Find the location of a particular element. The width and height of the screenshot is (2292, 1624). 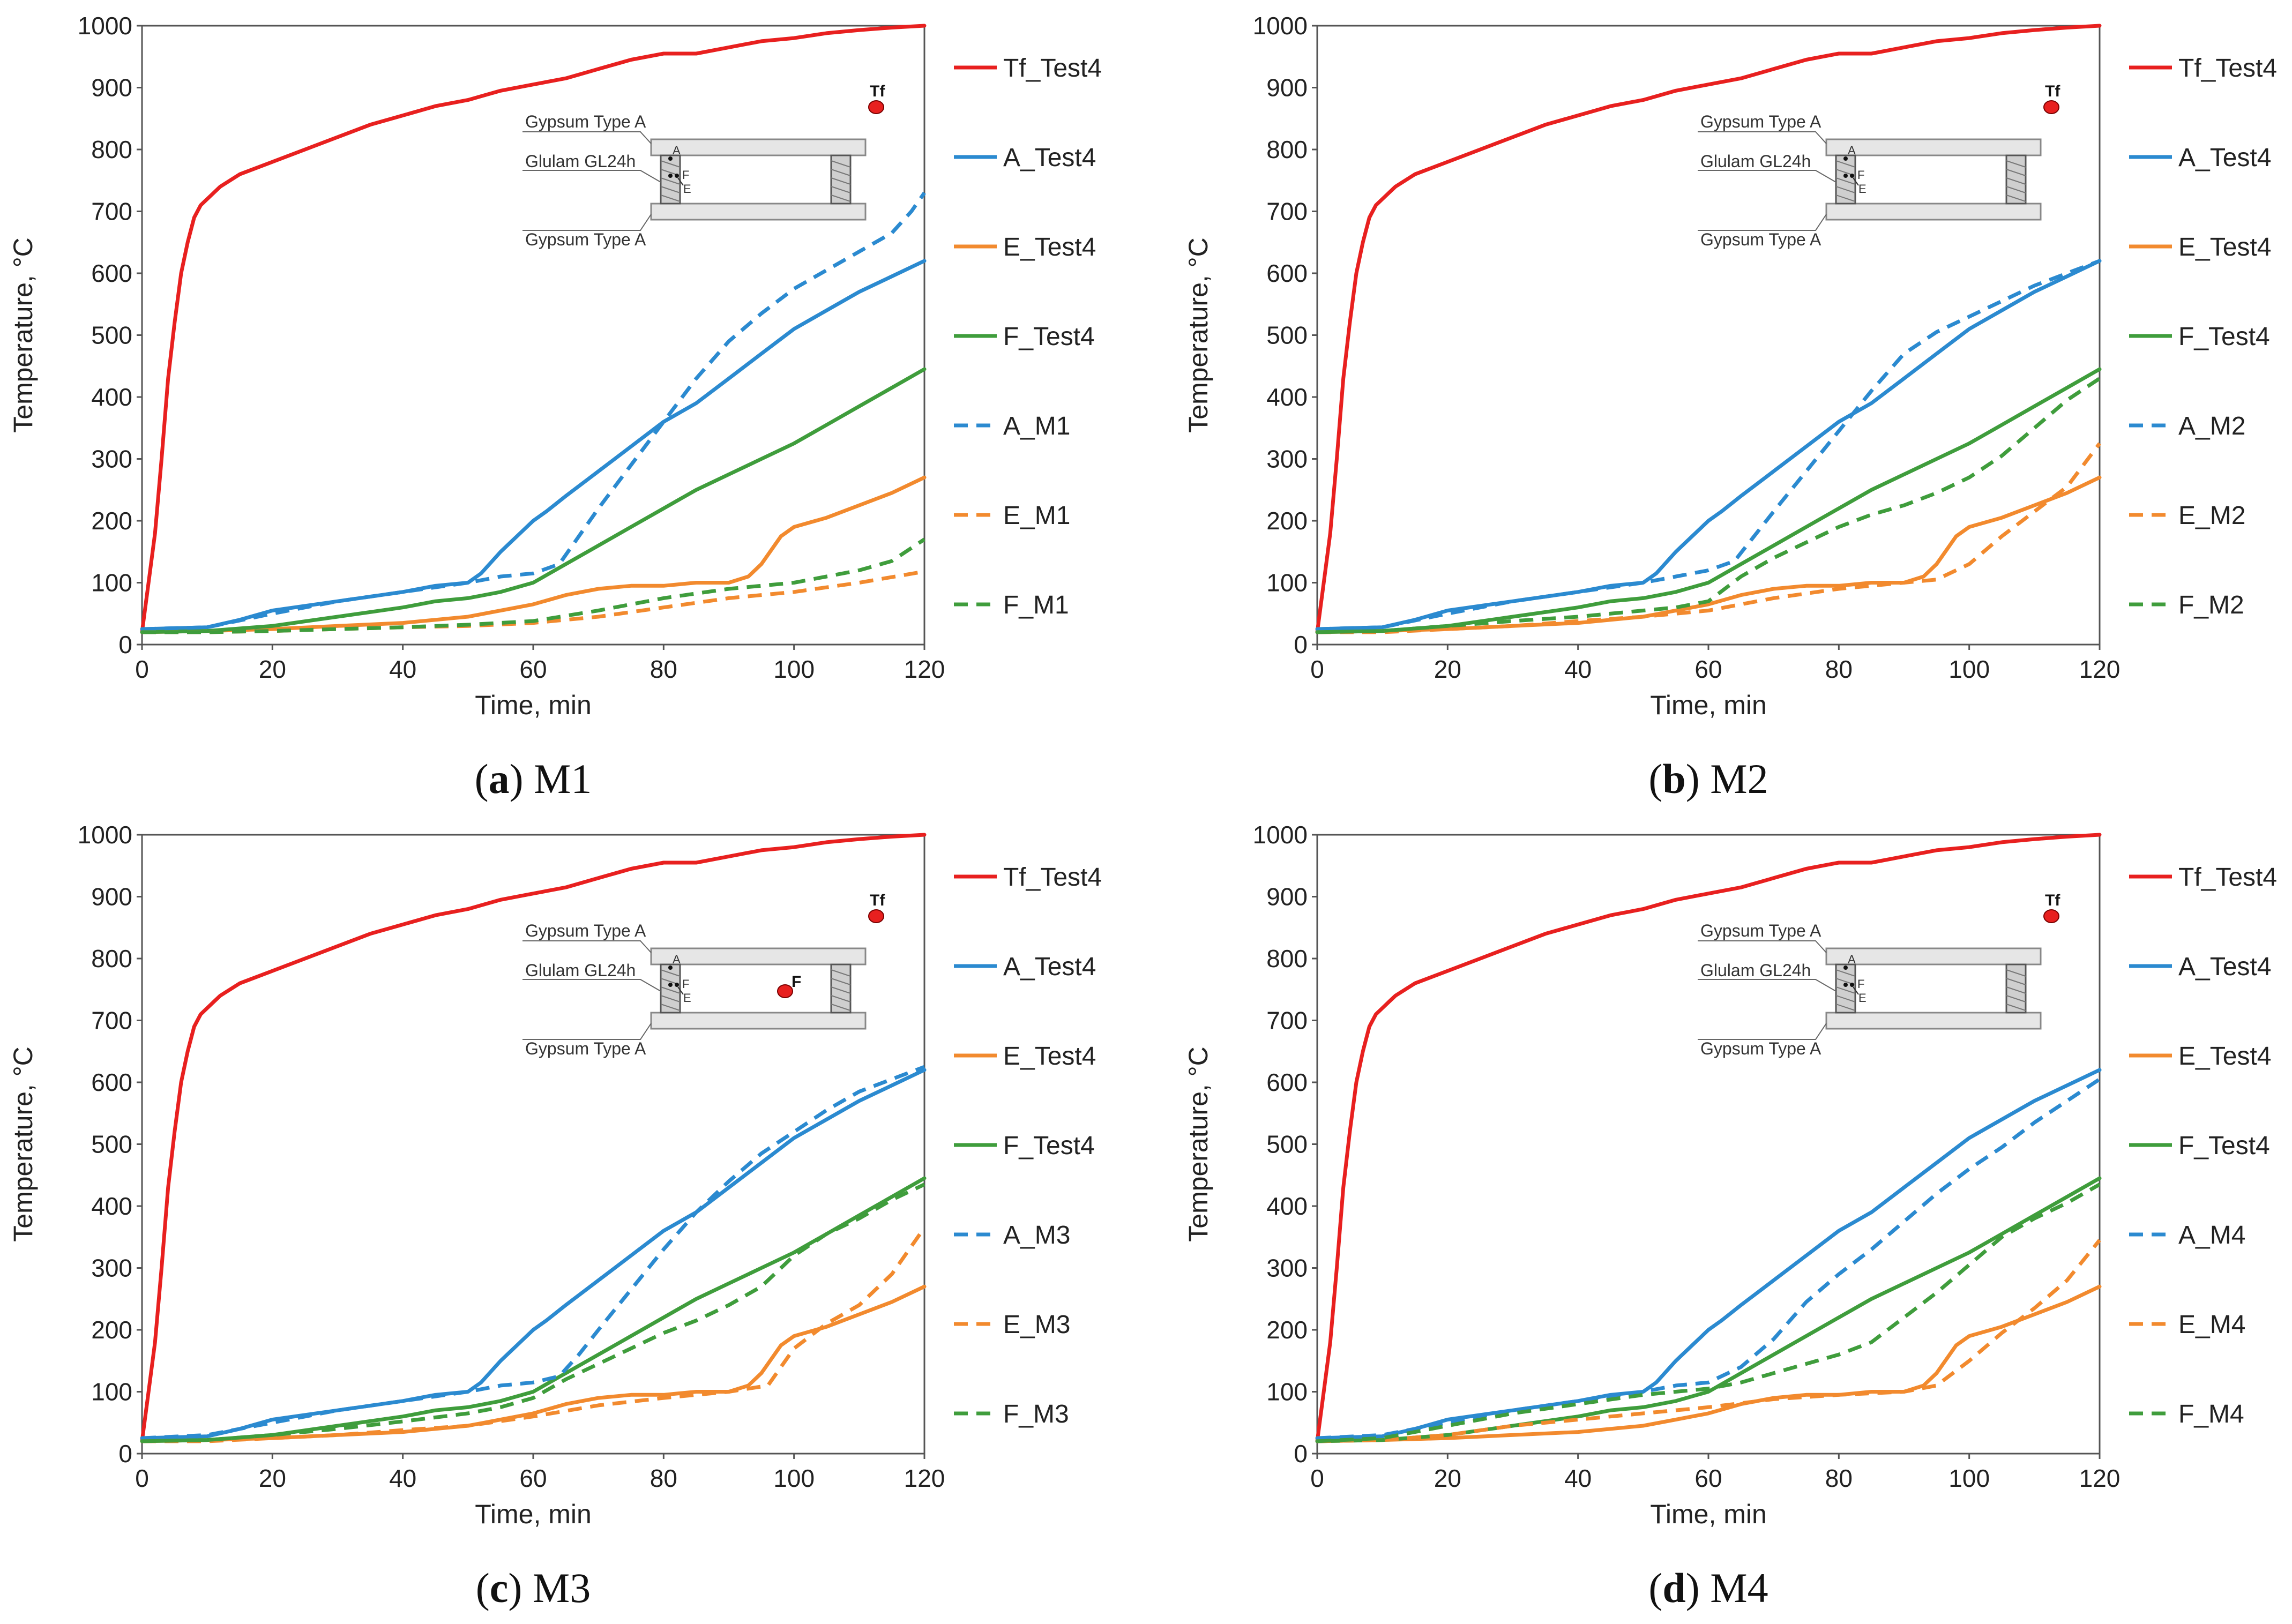

glulam-label: Glulam GL24h is located at coordinates (1755, 970).